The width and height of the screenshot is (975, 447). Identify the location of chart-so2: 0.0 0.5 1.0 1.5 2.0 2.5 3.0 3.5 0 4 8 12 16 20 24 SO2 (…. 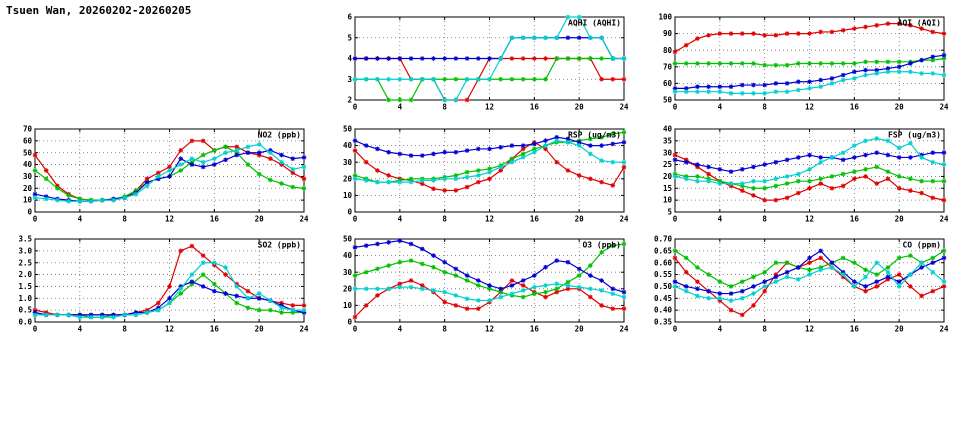
(159, 285).